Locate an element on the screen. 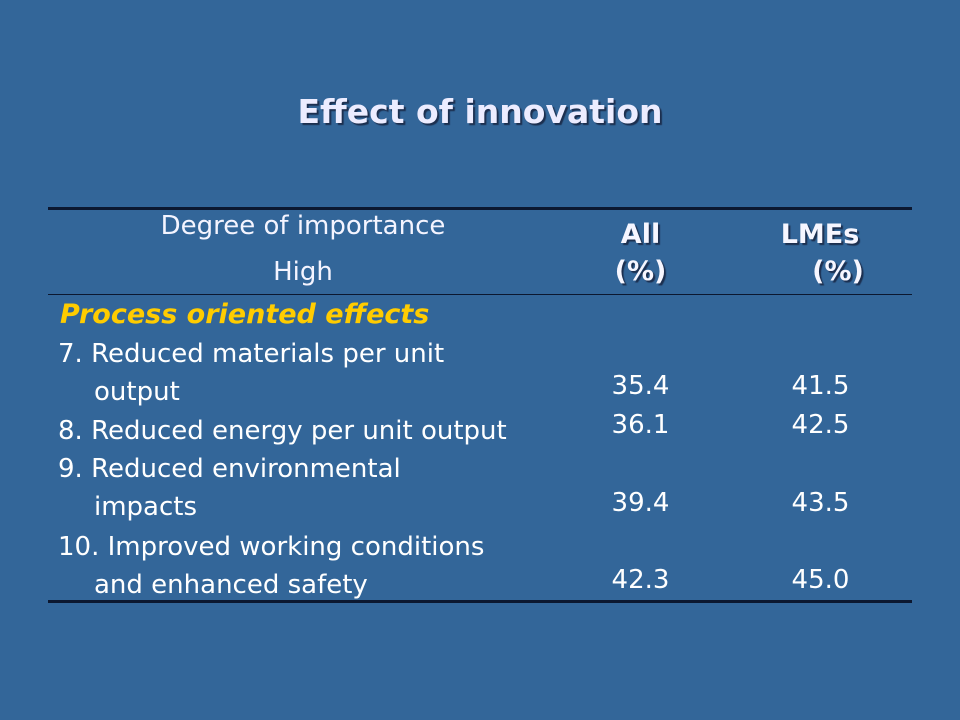  row-9-lmes-value: 43.5 is located at coordinates (820, 503).